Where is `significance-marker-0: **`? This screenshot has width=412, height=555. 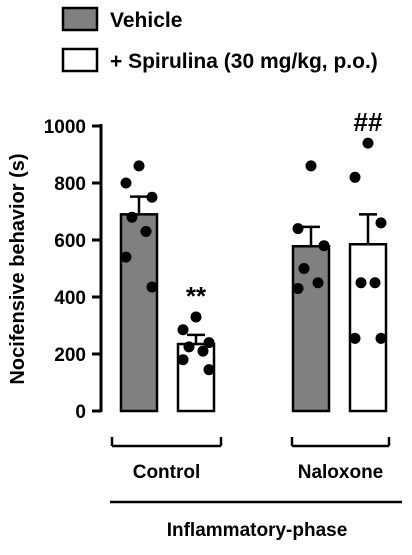 significance-marker-0: ** is located at coordinates (196, 296).